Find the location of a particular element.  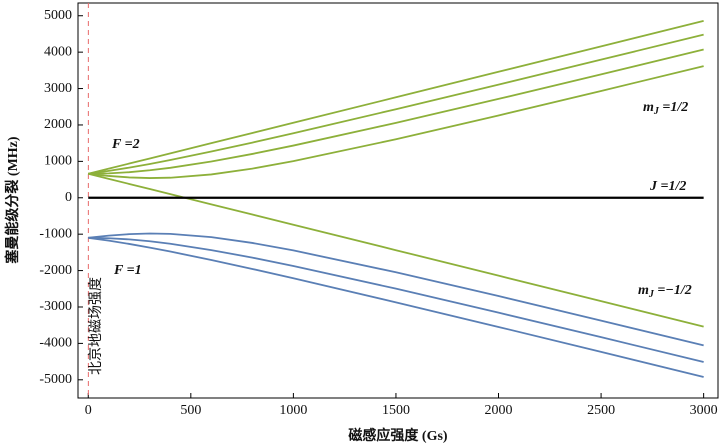

y-tick-label: -4000 is located at coordinates (55, 343).